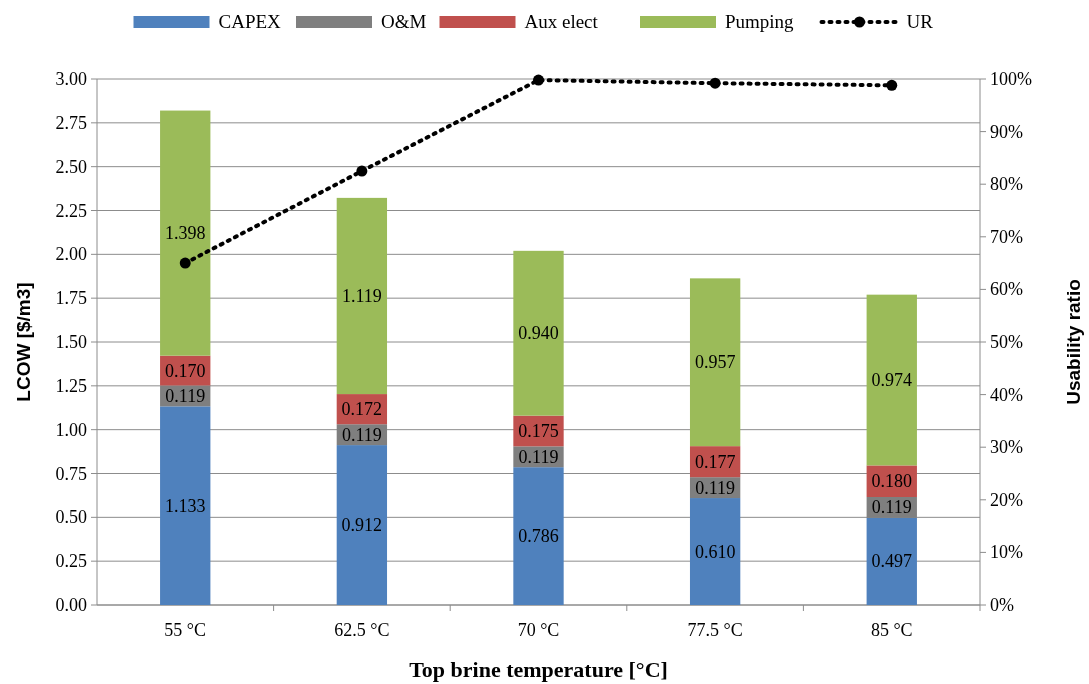 Image resolution: width=1089 pixels, height=684 pixels. Describe the element at coordinates (362, 409) in the screenshot. I see `data-label: 0.172` at that location.